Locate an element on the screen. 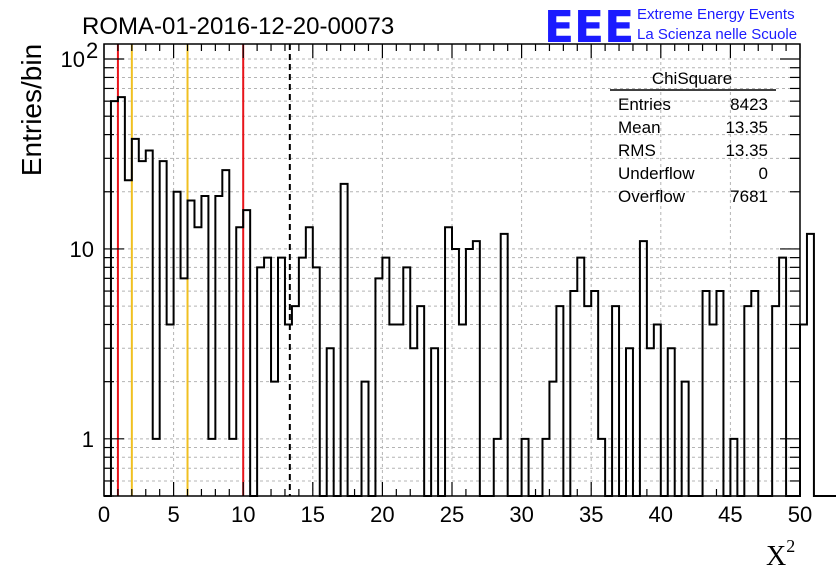  x-tick-label: 45 is located at coordinates (730, 514).